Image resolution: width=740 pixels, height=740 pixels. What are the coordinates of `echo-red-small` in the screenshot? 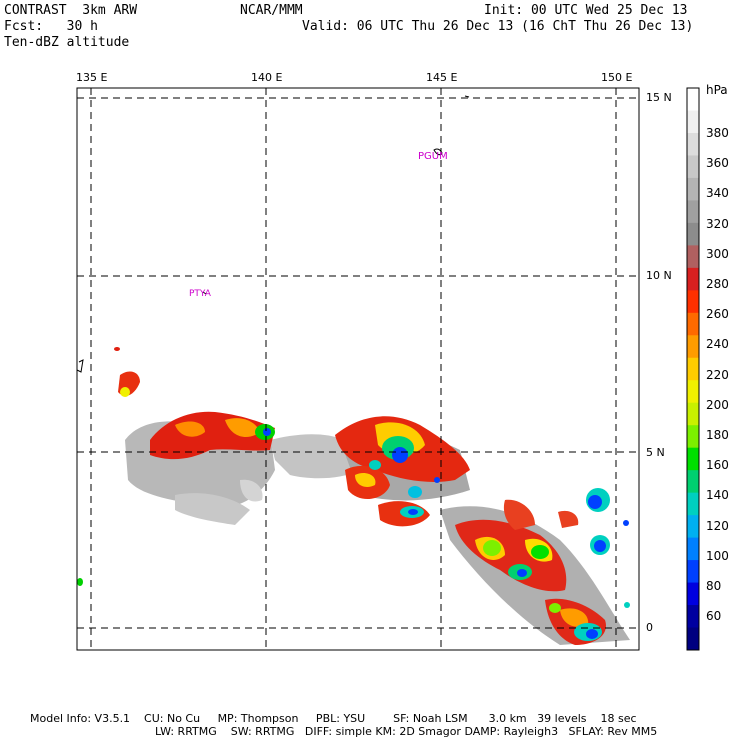 It's located at (117, 349).